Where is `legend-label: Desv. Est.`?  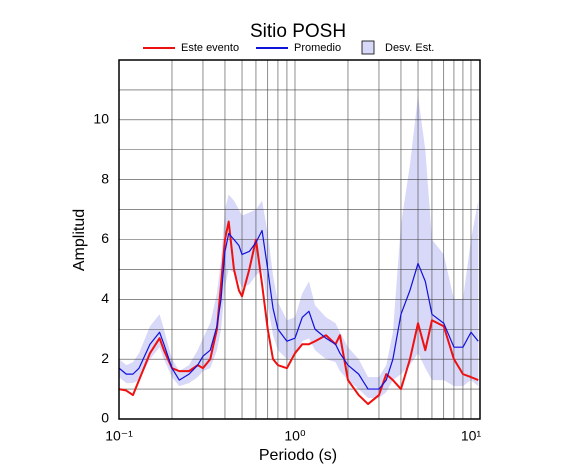 legend-label: Desv. Est. is located at coordinates (409, 48).